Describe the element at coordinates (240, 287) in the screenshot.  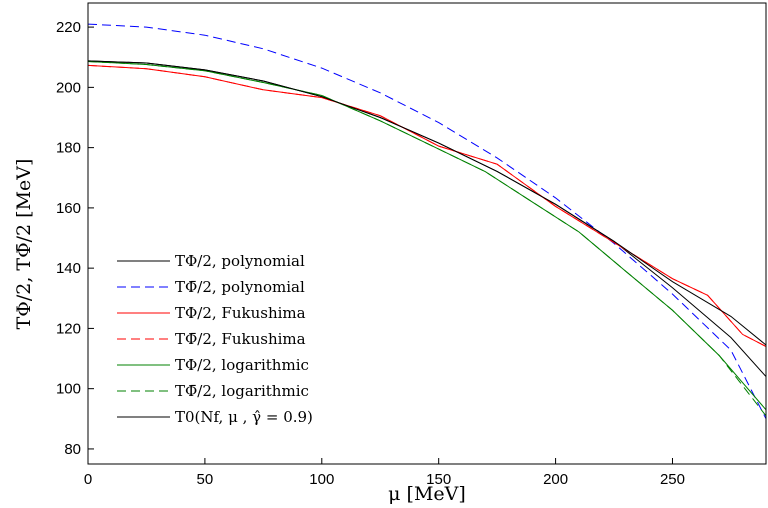
I see `legend-label-2: TΦ̄/2, polynomial` at that location.